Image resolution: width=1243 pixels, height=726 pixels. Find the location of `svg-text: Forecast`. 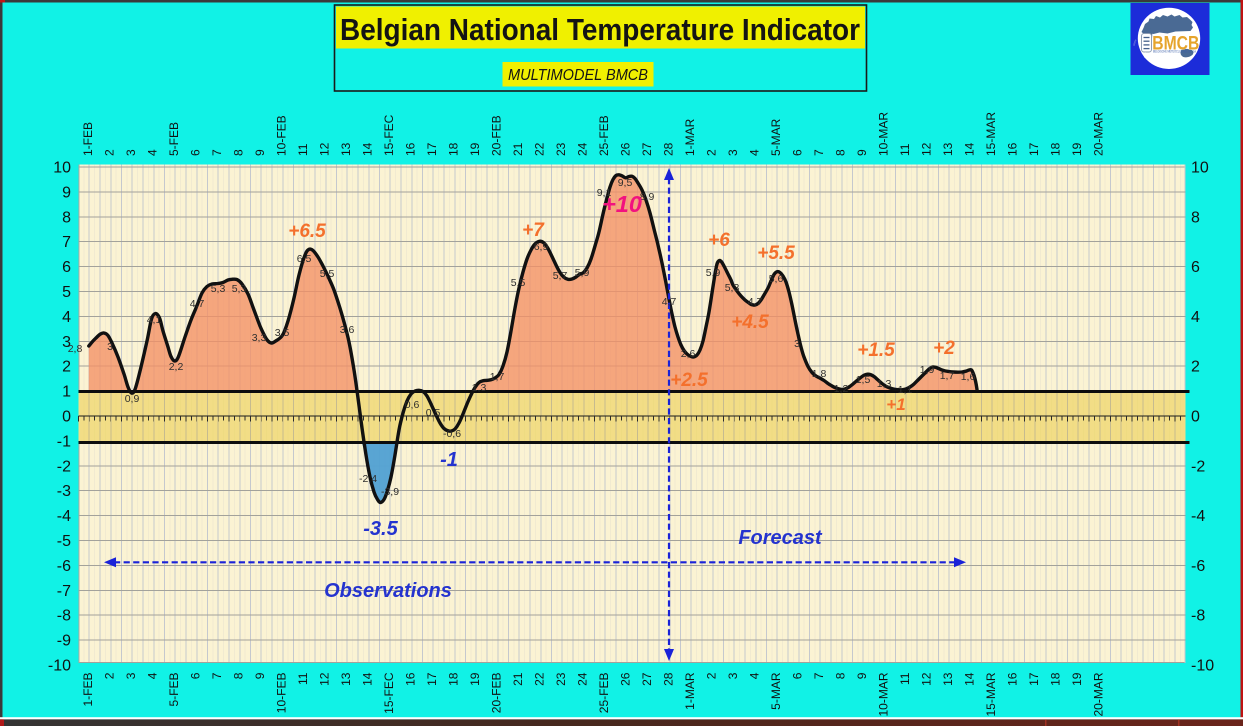

svg-text: Forecast is located at coordinates (780, 538).